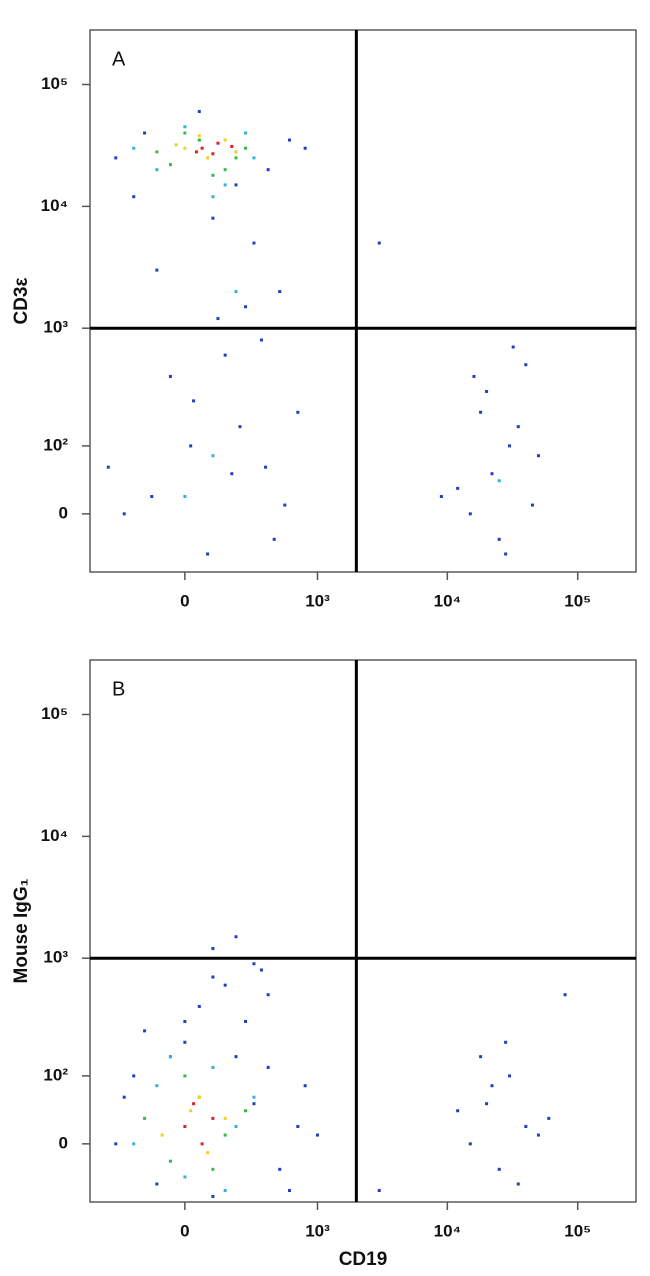  What do you see at coordinates (21, 930) in the screenshot?
I see `y-axis-label: Mouse IgG₁` at bounding box center [21, 930].